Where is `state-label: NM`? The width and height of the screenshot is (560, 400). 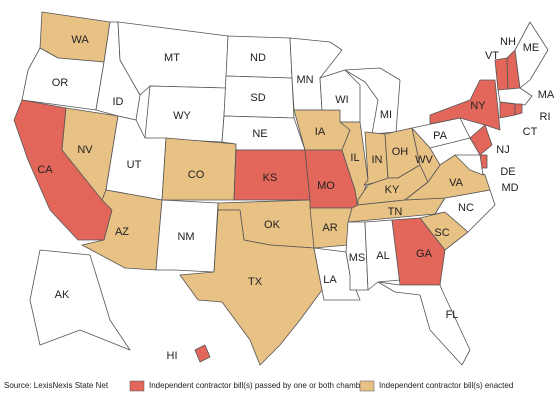
state-label: NM is located at coordinates (185, 237).